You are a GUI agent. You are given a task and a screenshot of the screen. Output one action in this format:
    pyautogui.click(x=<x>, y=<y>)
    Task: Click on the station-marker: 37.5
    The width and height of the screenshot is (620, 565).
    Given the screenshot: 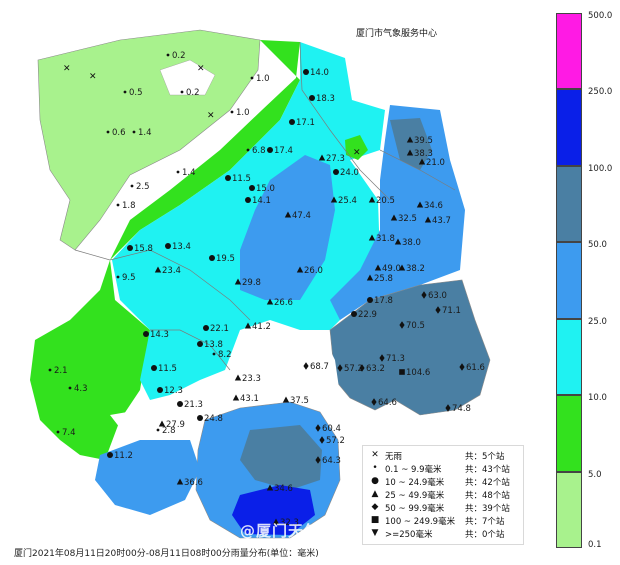 What is the action you would take?
    pyautogui.click(x=295, y=401)
    